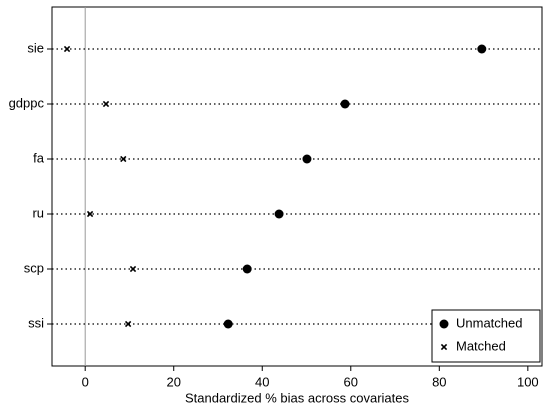 The height and width of the screenshot is (412, 550). What do you see at coordinates (173, 381) in the screenshot?
I see `x-tick-label: 20` at bounding box center [173, 381].